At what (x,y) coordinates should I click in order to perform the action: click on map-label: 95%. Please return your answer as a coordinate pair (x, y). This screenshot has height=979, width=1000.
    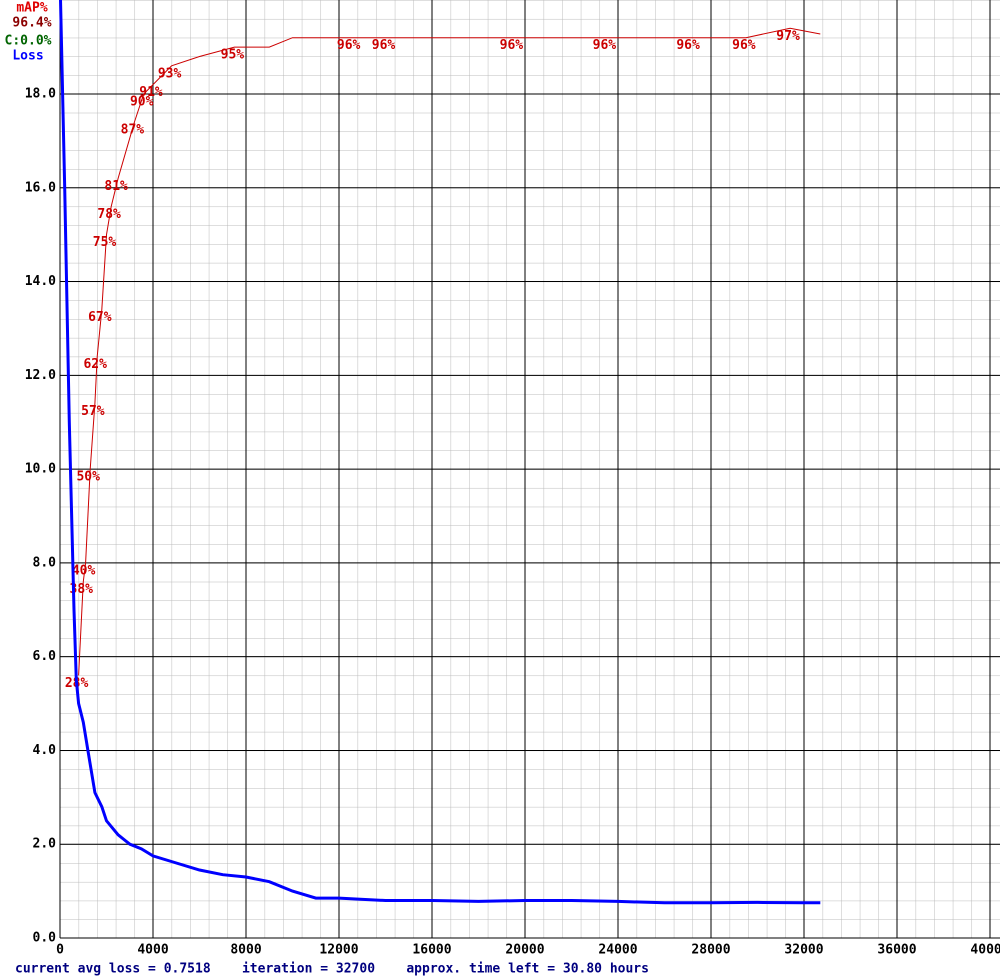
    Looking at the image, I should click on (233, 55).